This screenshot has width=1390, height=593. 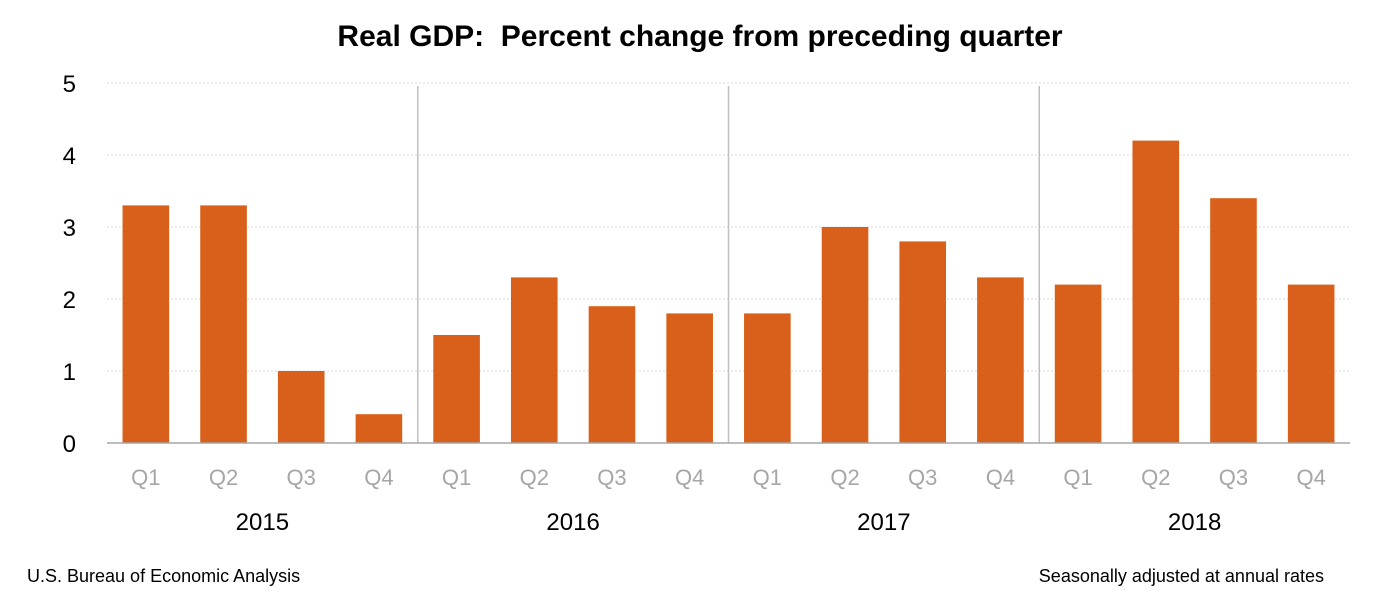 I want to click on year-label: 2017, so click(x=883, y=522).